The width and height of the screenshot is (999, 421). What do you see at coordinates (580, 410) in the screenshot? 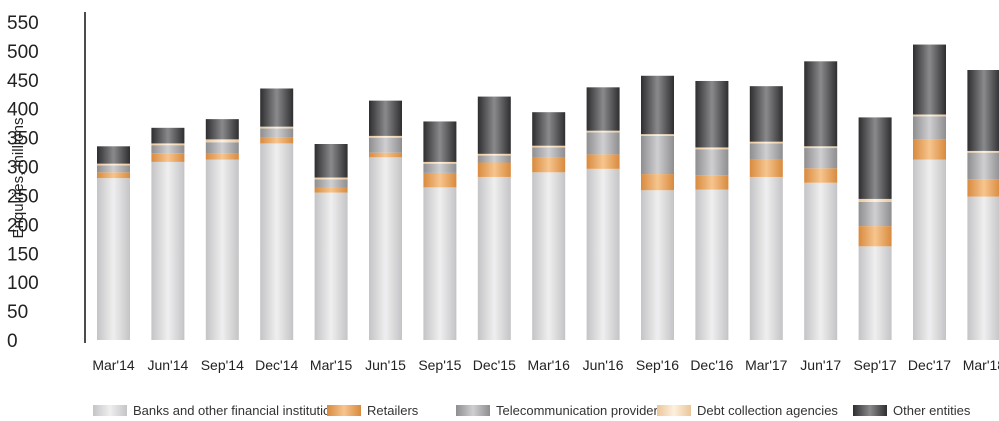
I see `legend-label: Telecommunication providers` at bounding box center [580, 410].